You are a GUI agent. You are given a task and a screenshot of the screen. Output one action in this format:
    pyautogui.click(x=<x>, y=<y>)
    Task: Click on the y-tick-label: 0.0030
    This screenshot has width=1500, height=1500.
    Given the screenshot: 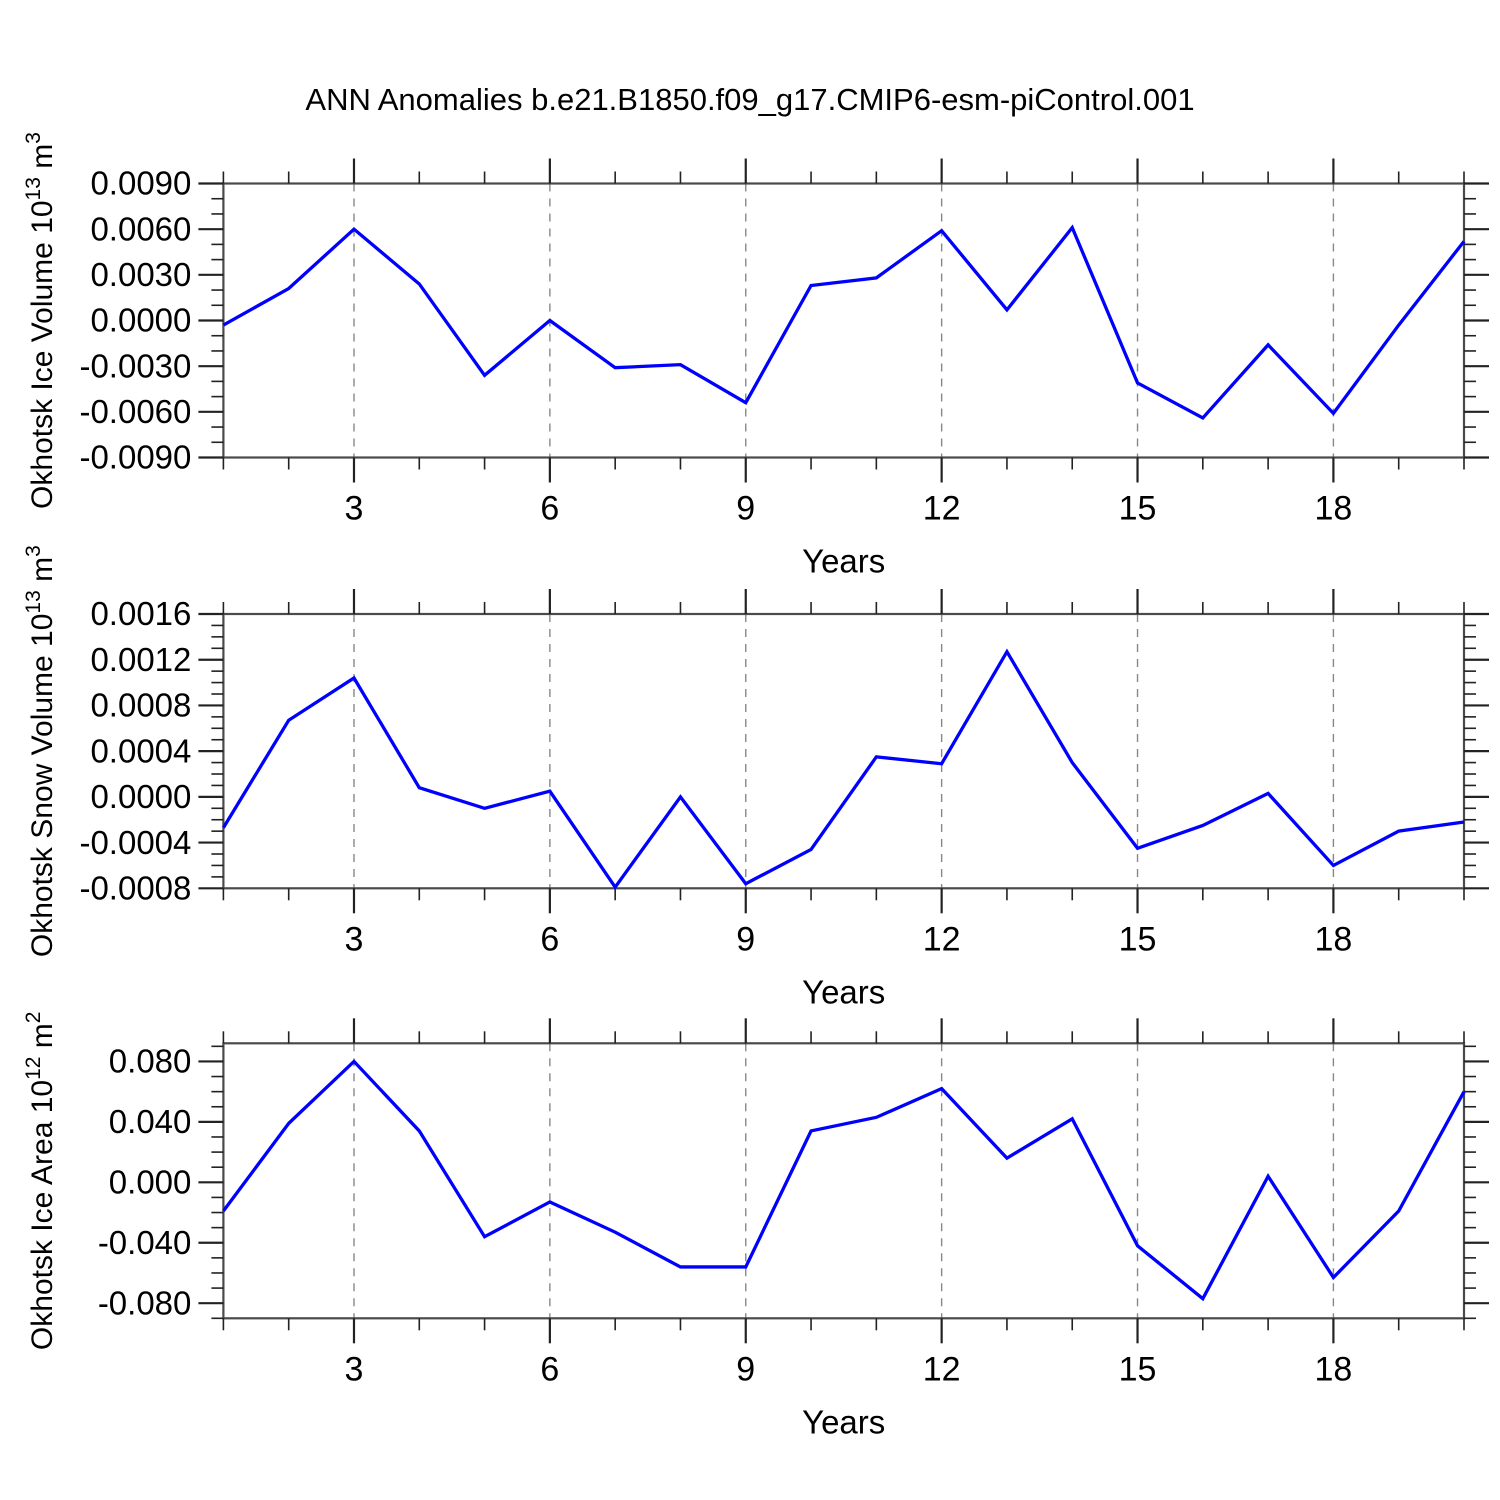 What is the action you would take?
    pyautogui.click(x=140, y=274)
    